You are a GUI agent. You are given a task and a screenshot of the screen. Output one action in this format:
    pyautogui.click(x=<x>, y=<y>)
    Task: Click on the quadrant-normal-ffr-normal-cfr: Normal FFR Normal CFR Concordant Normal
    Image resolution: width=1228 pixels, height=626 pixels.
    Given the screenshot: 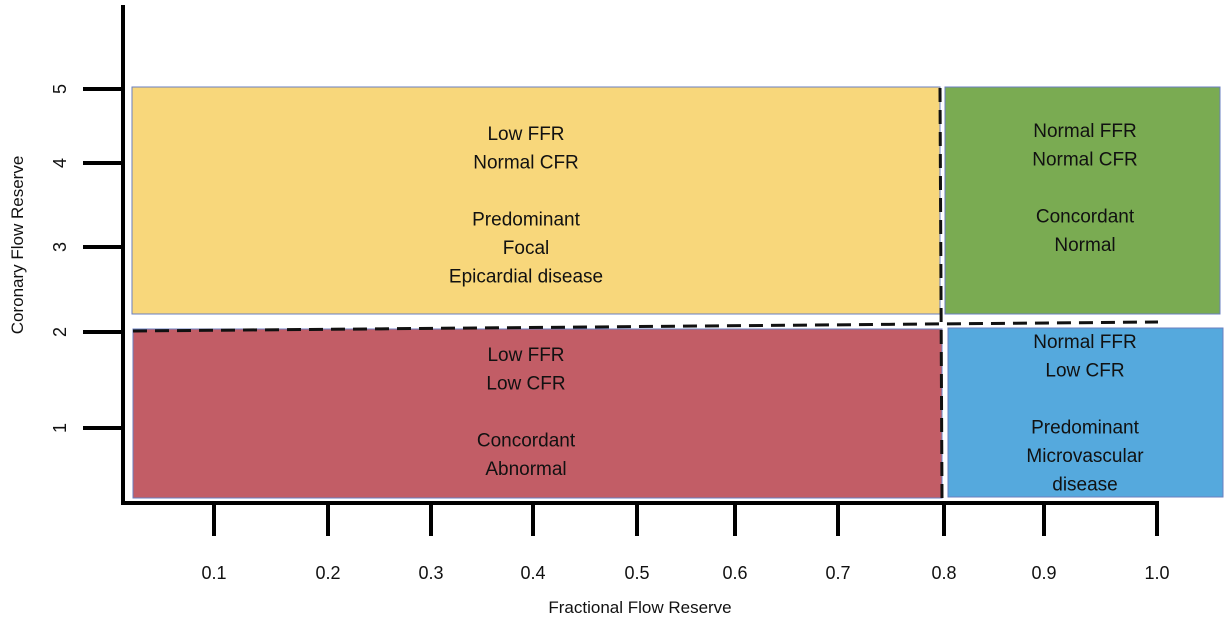 What is the action you would take?
    pyautogui.click(x=1082, y=200)
    